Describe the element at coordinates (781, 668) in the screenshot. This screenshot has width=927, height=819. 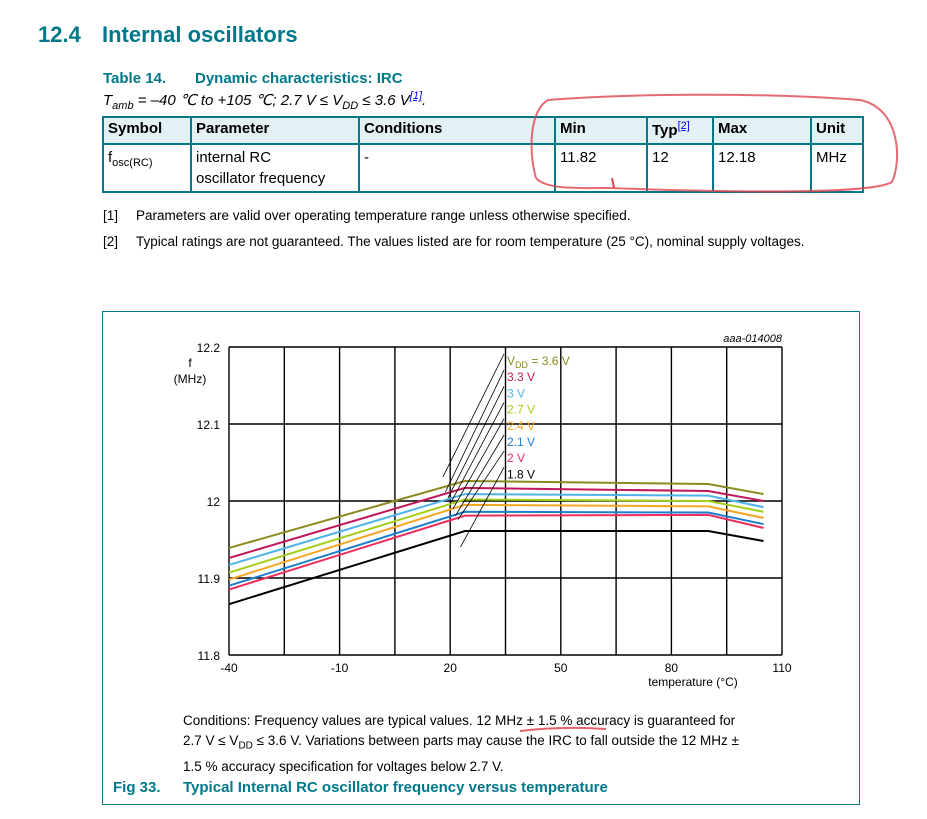
I see `x-tick-label: 110` at that location.